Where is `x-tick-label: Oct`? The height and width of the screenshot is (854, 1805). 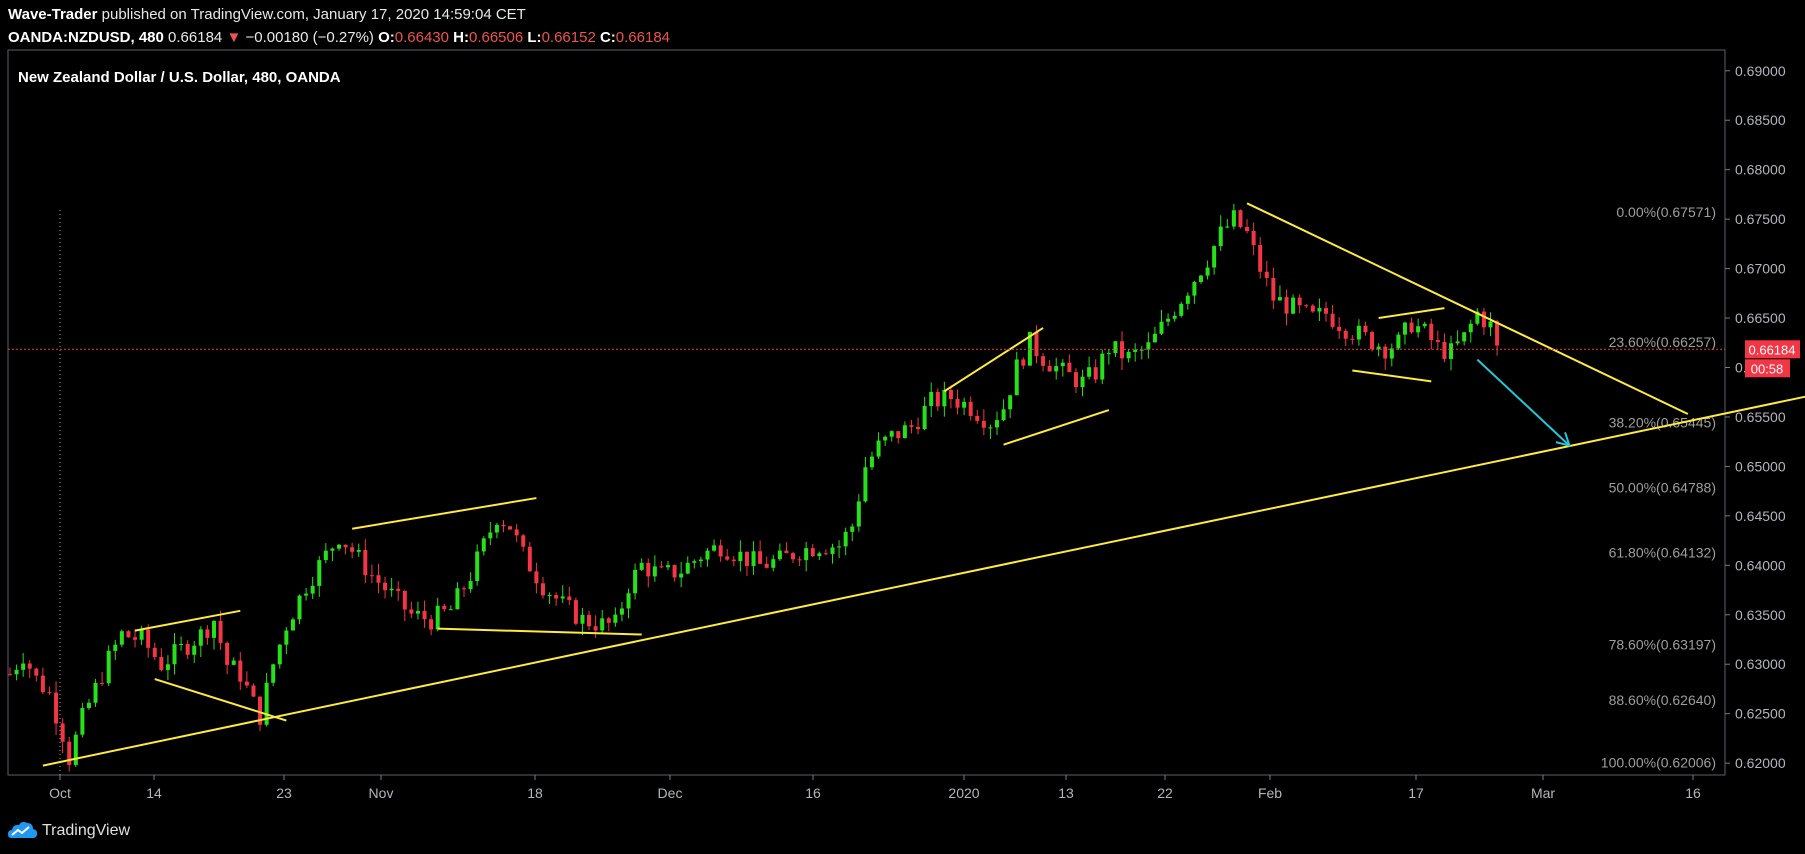
x-tick-label: Oct is located at coordinates (60, 793).